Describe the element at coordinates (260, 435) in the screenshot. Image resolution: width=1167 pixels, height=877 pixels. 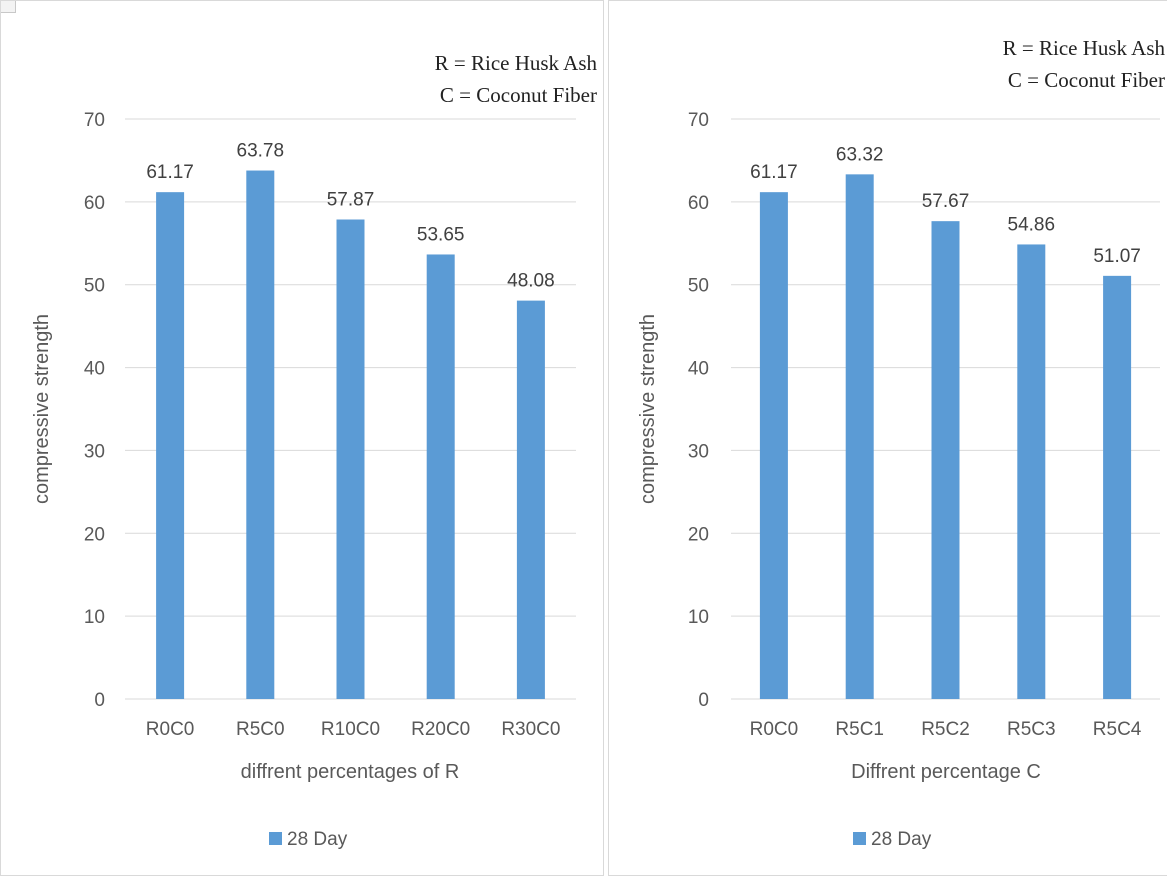
I see `bar-r5c0` at that location.